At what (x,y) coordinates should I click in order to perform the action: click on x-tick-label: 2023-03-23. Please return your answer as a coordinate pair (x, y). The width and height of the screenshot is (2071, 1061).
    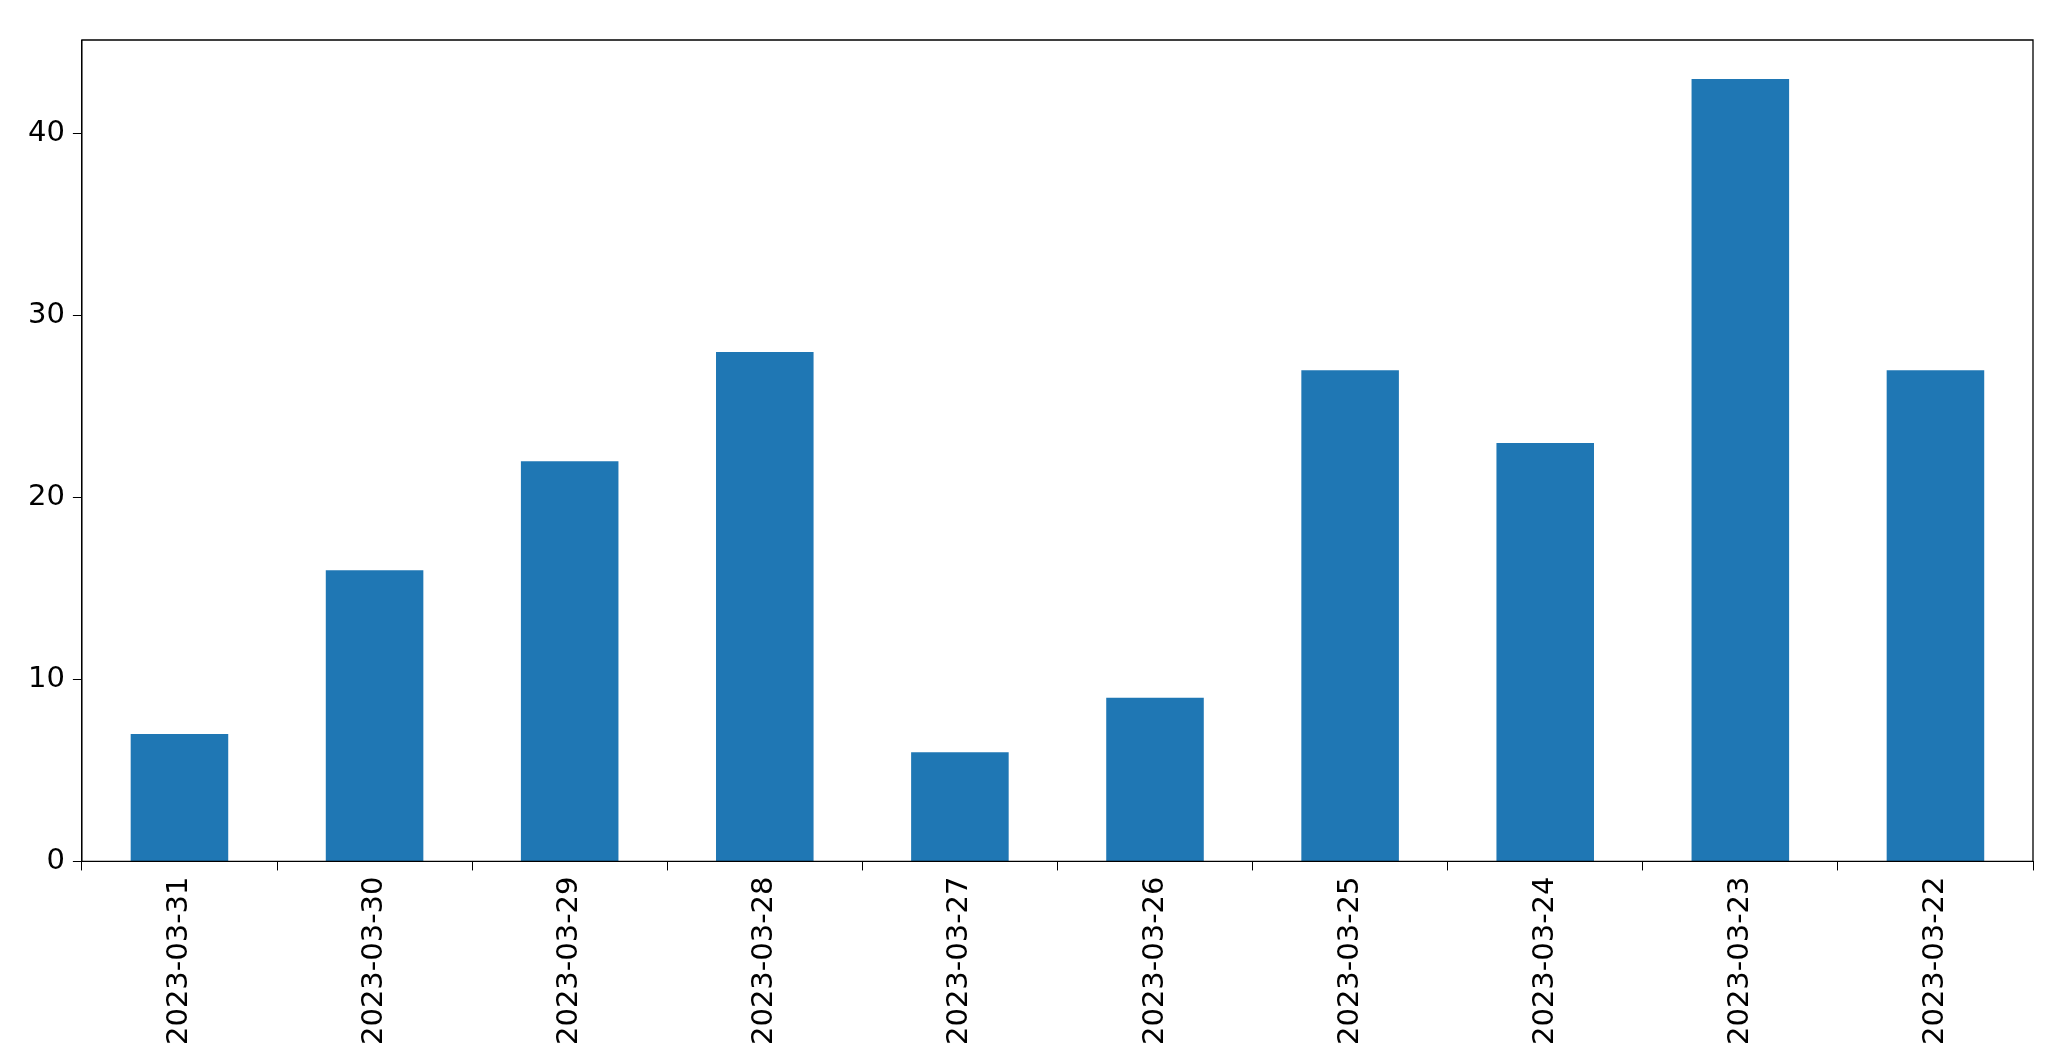
    Looking at the image, I should click on (1737, 961).